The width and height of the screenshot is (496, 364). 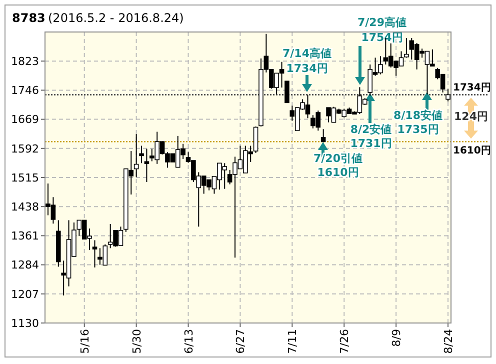 I want to click on annotation: 7/14高値 1734円, so click(x=307, y=61).